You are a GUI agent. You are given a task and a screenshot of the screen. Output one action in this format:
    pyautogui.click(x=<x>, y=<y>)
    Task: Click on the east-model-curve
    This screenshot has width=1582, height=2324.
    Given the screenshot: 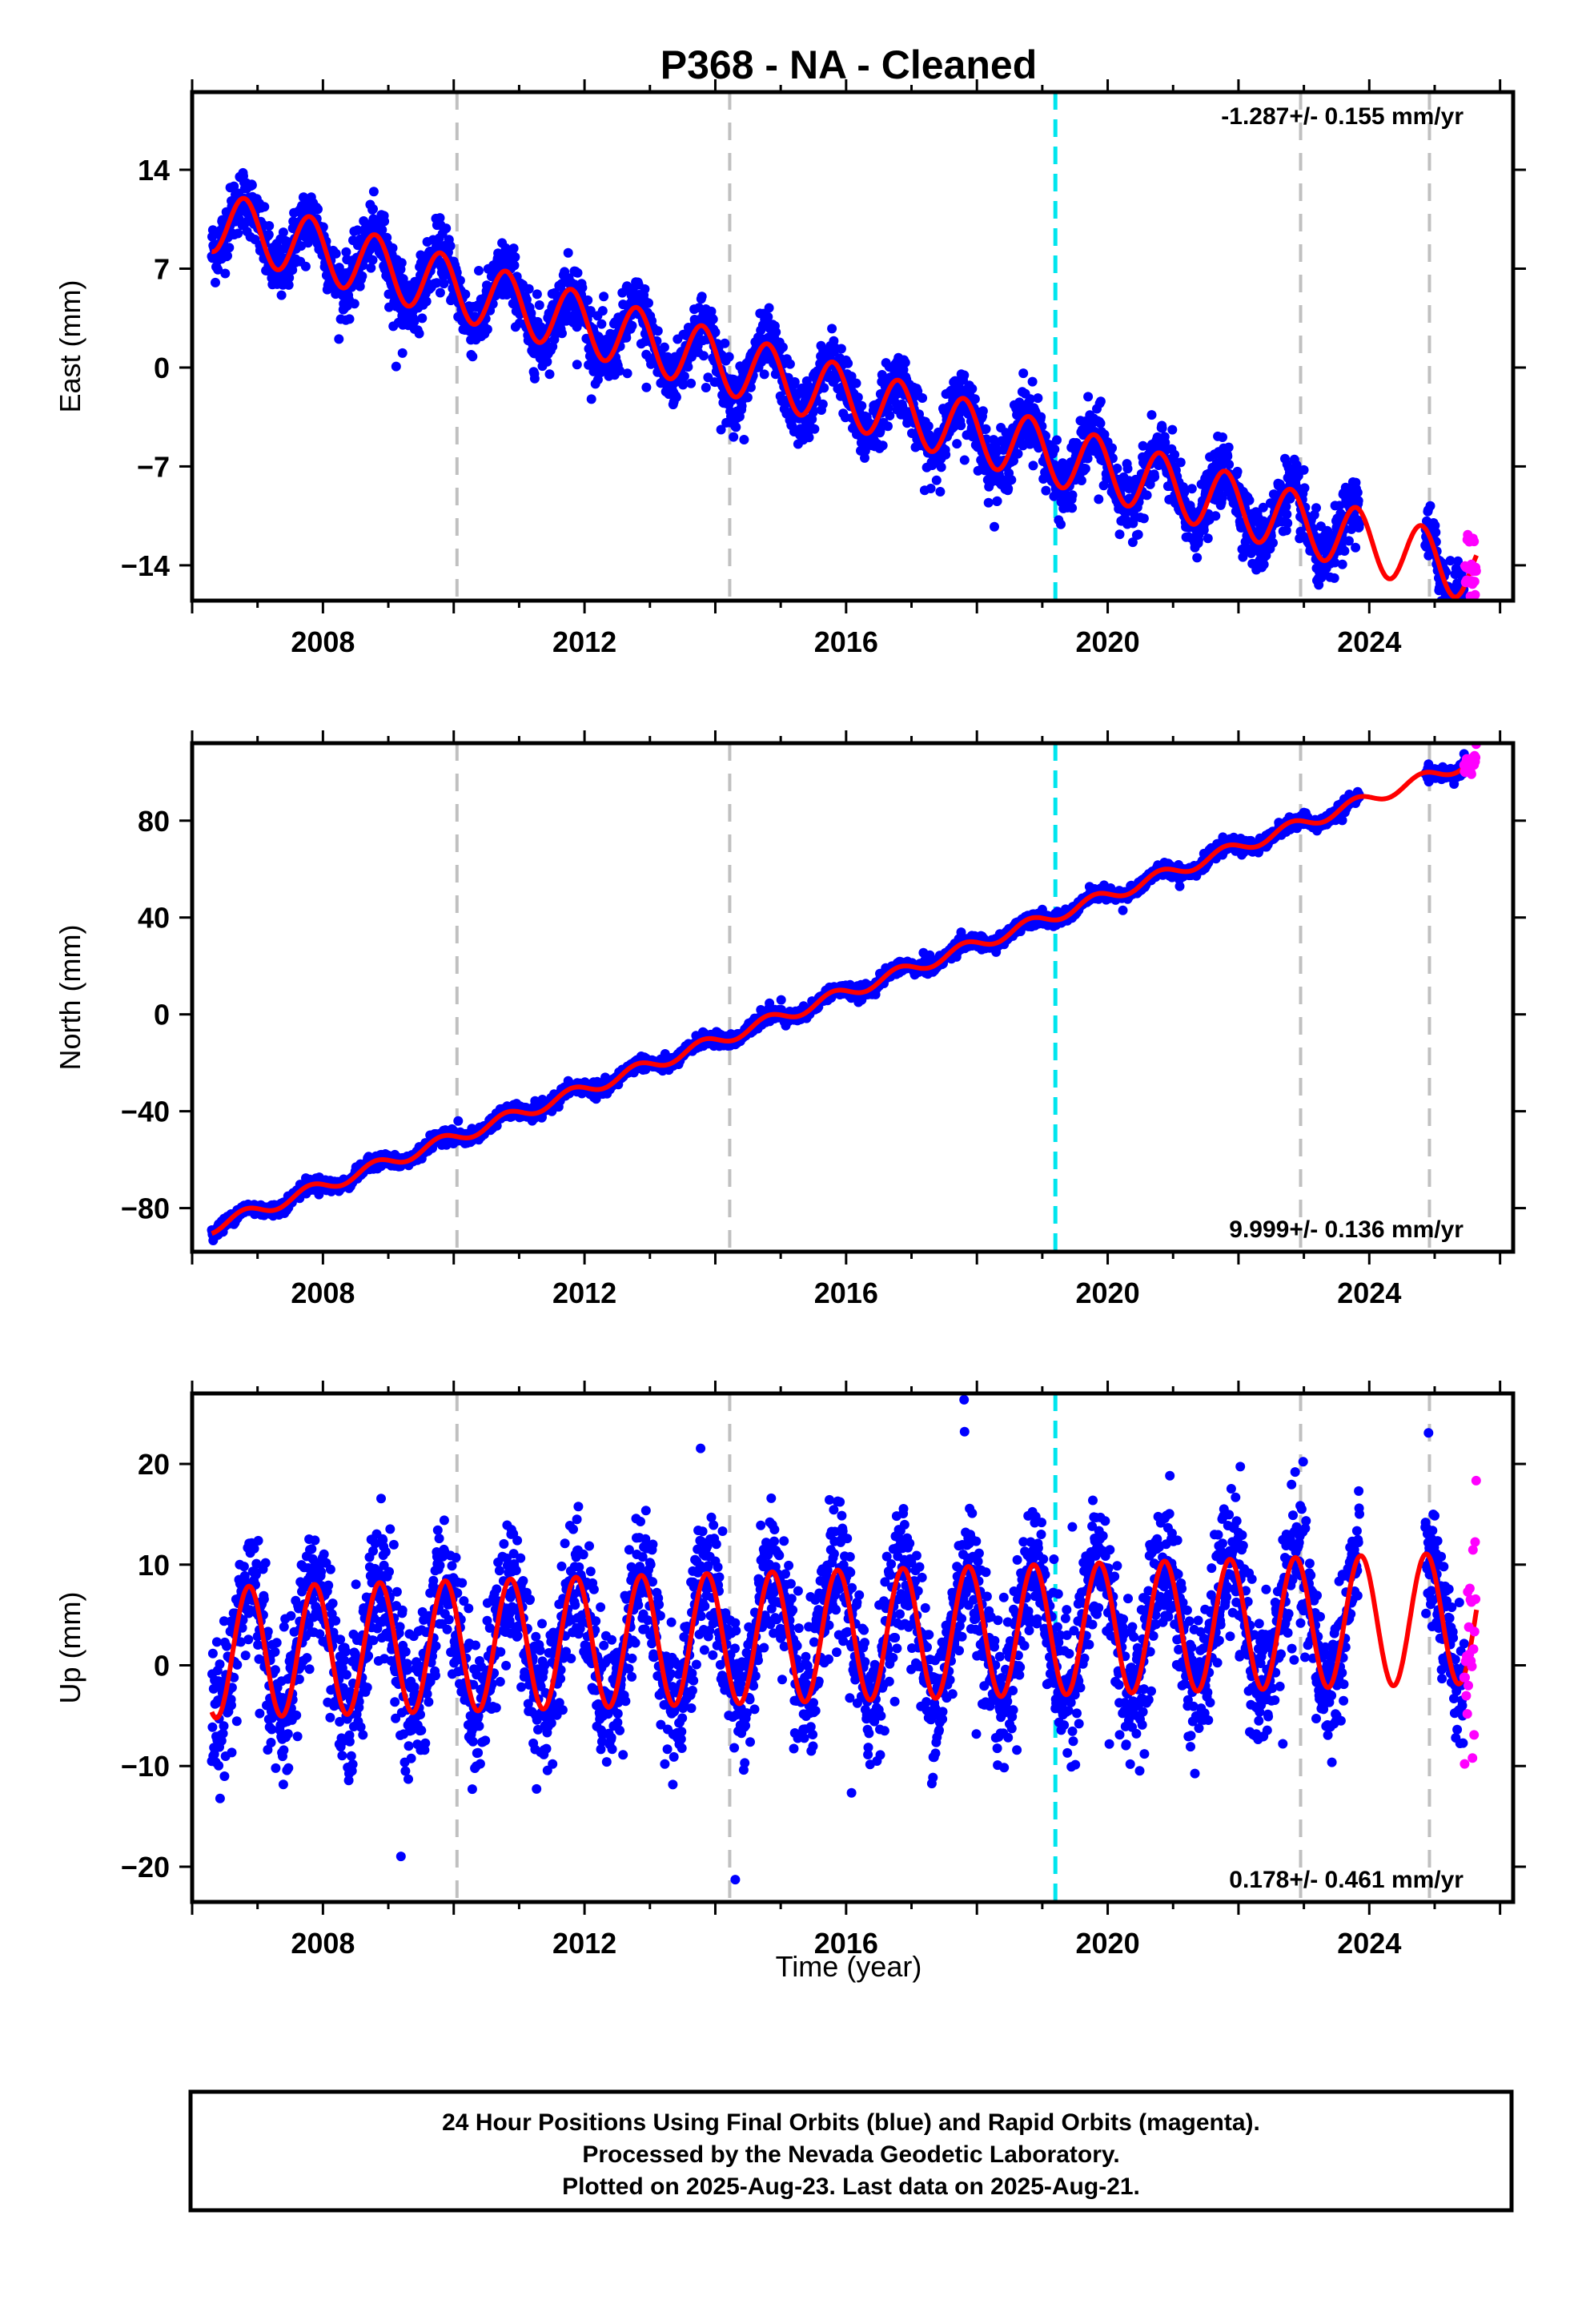 What is the action you would take?
    pyautogui.click(x=846, y=397)
    